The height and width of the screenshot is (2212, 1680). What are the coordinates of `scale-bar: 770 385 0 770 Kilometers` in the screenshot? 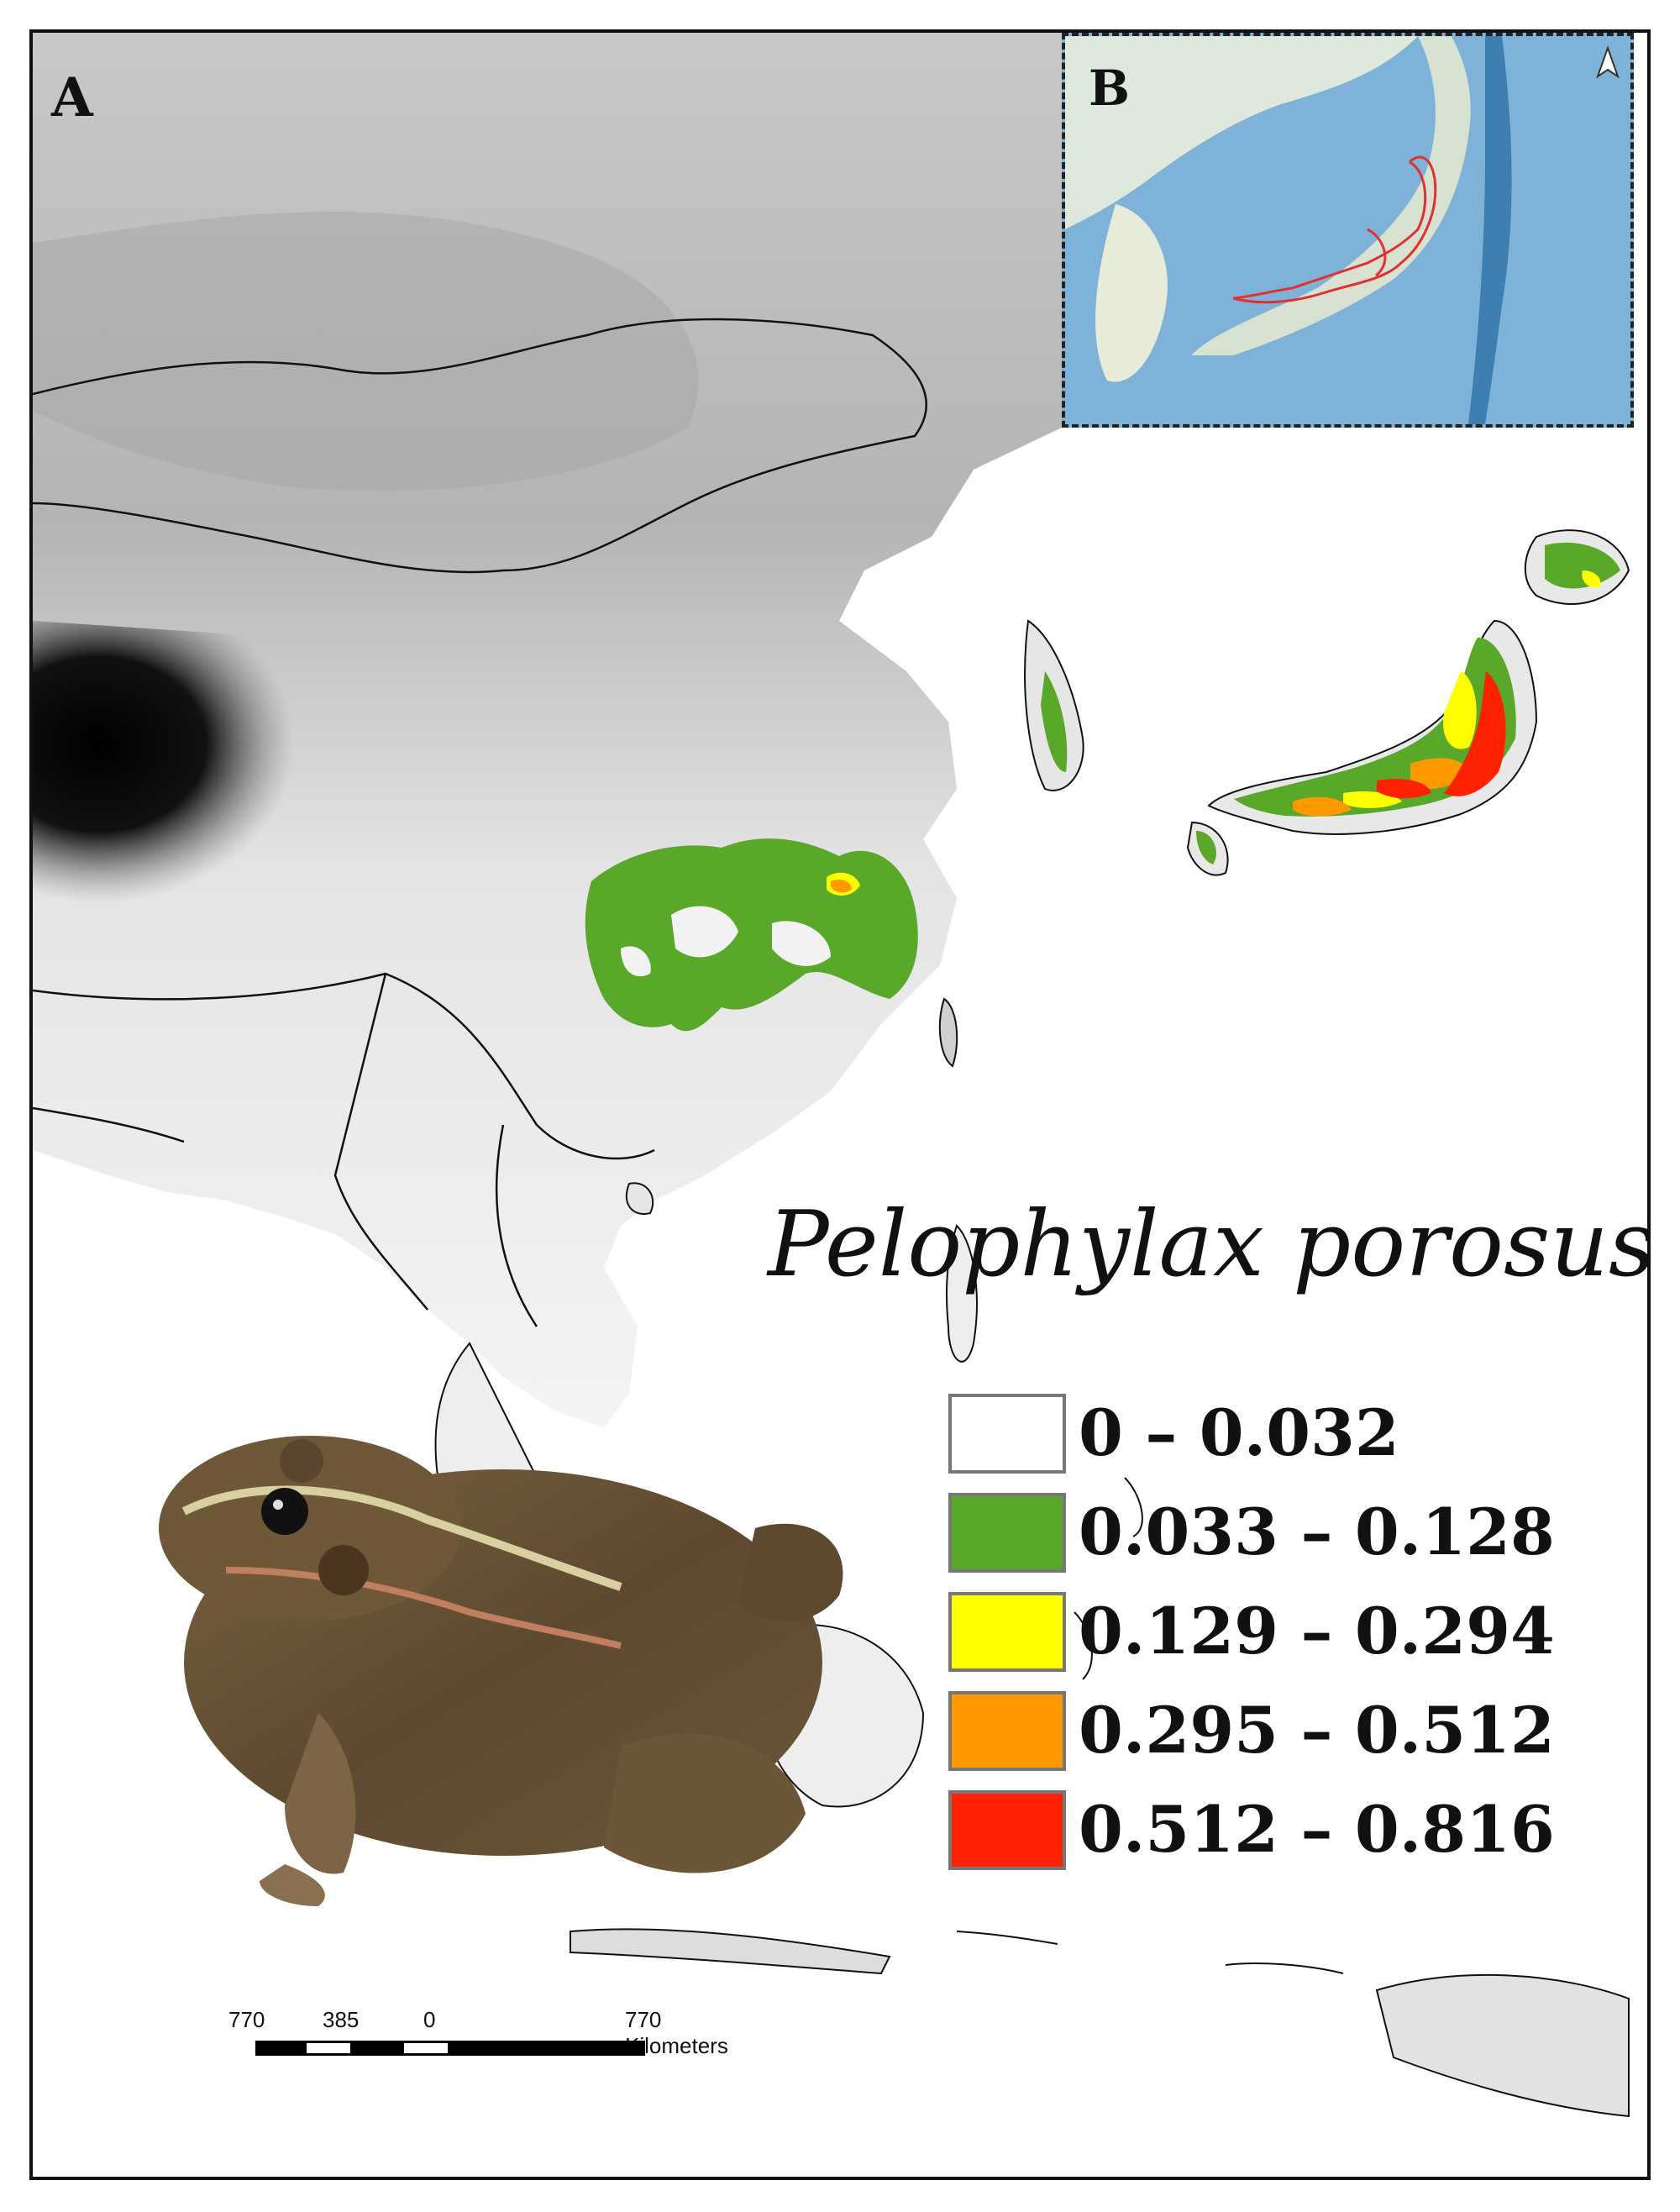 It's located at (470, 2045).